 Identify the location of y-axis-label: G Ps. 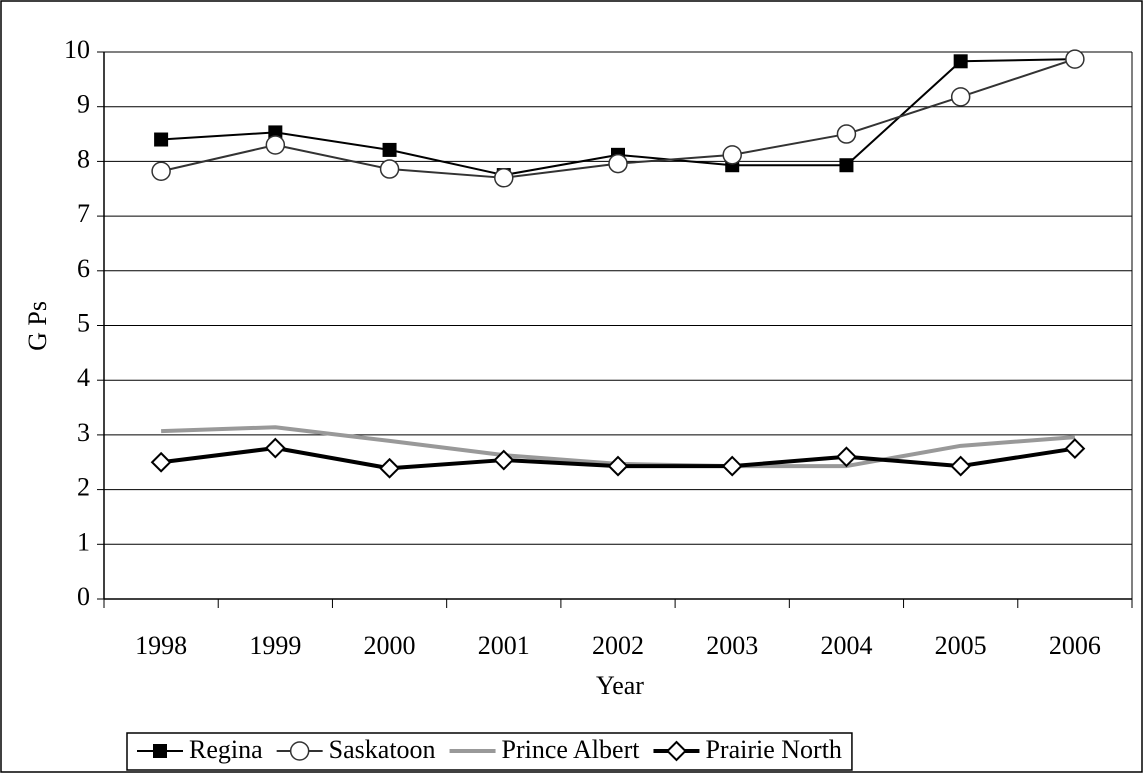
(37, 326).